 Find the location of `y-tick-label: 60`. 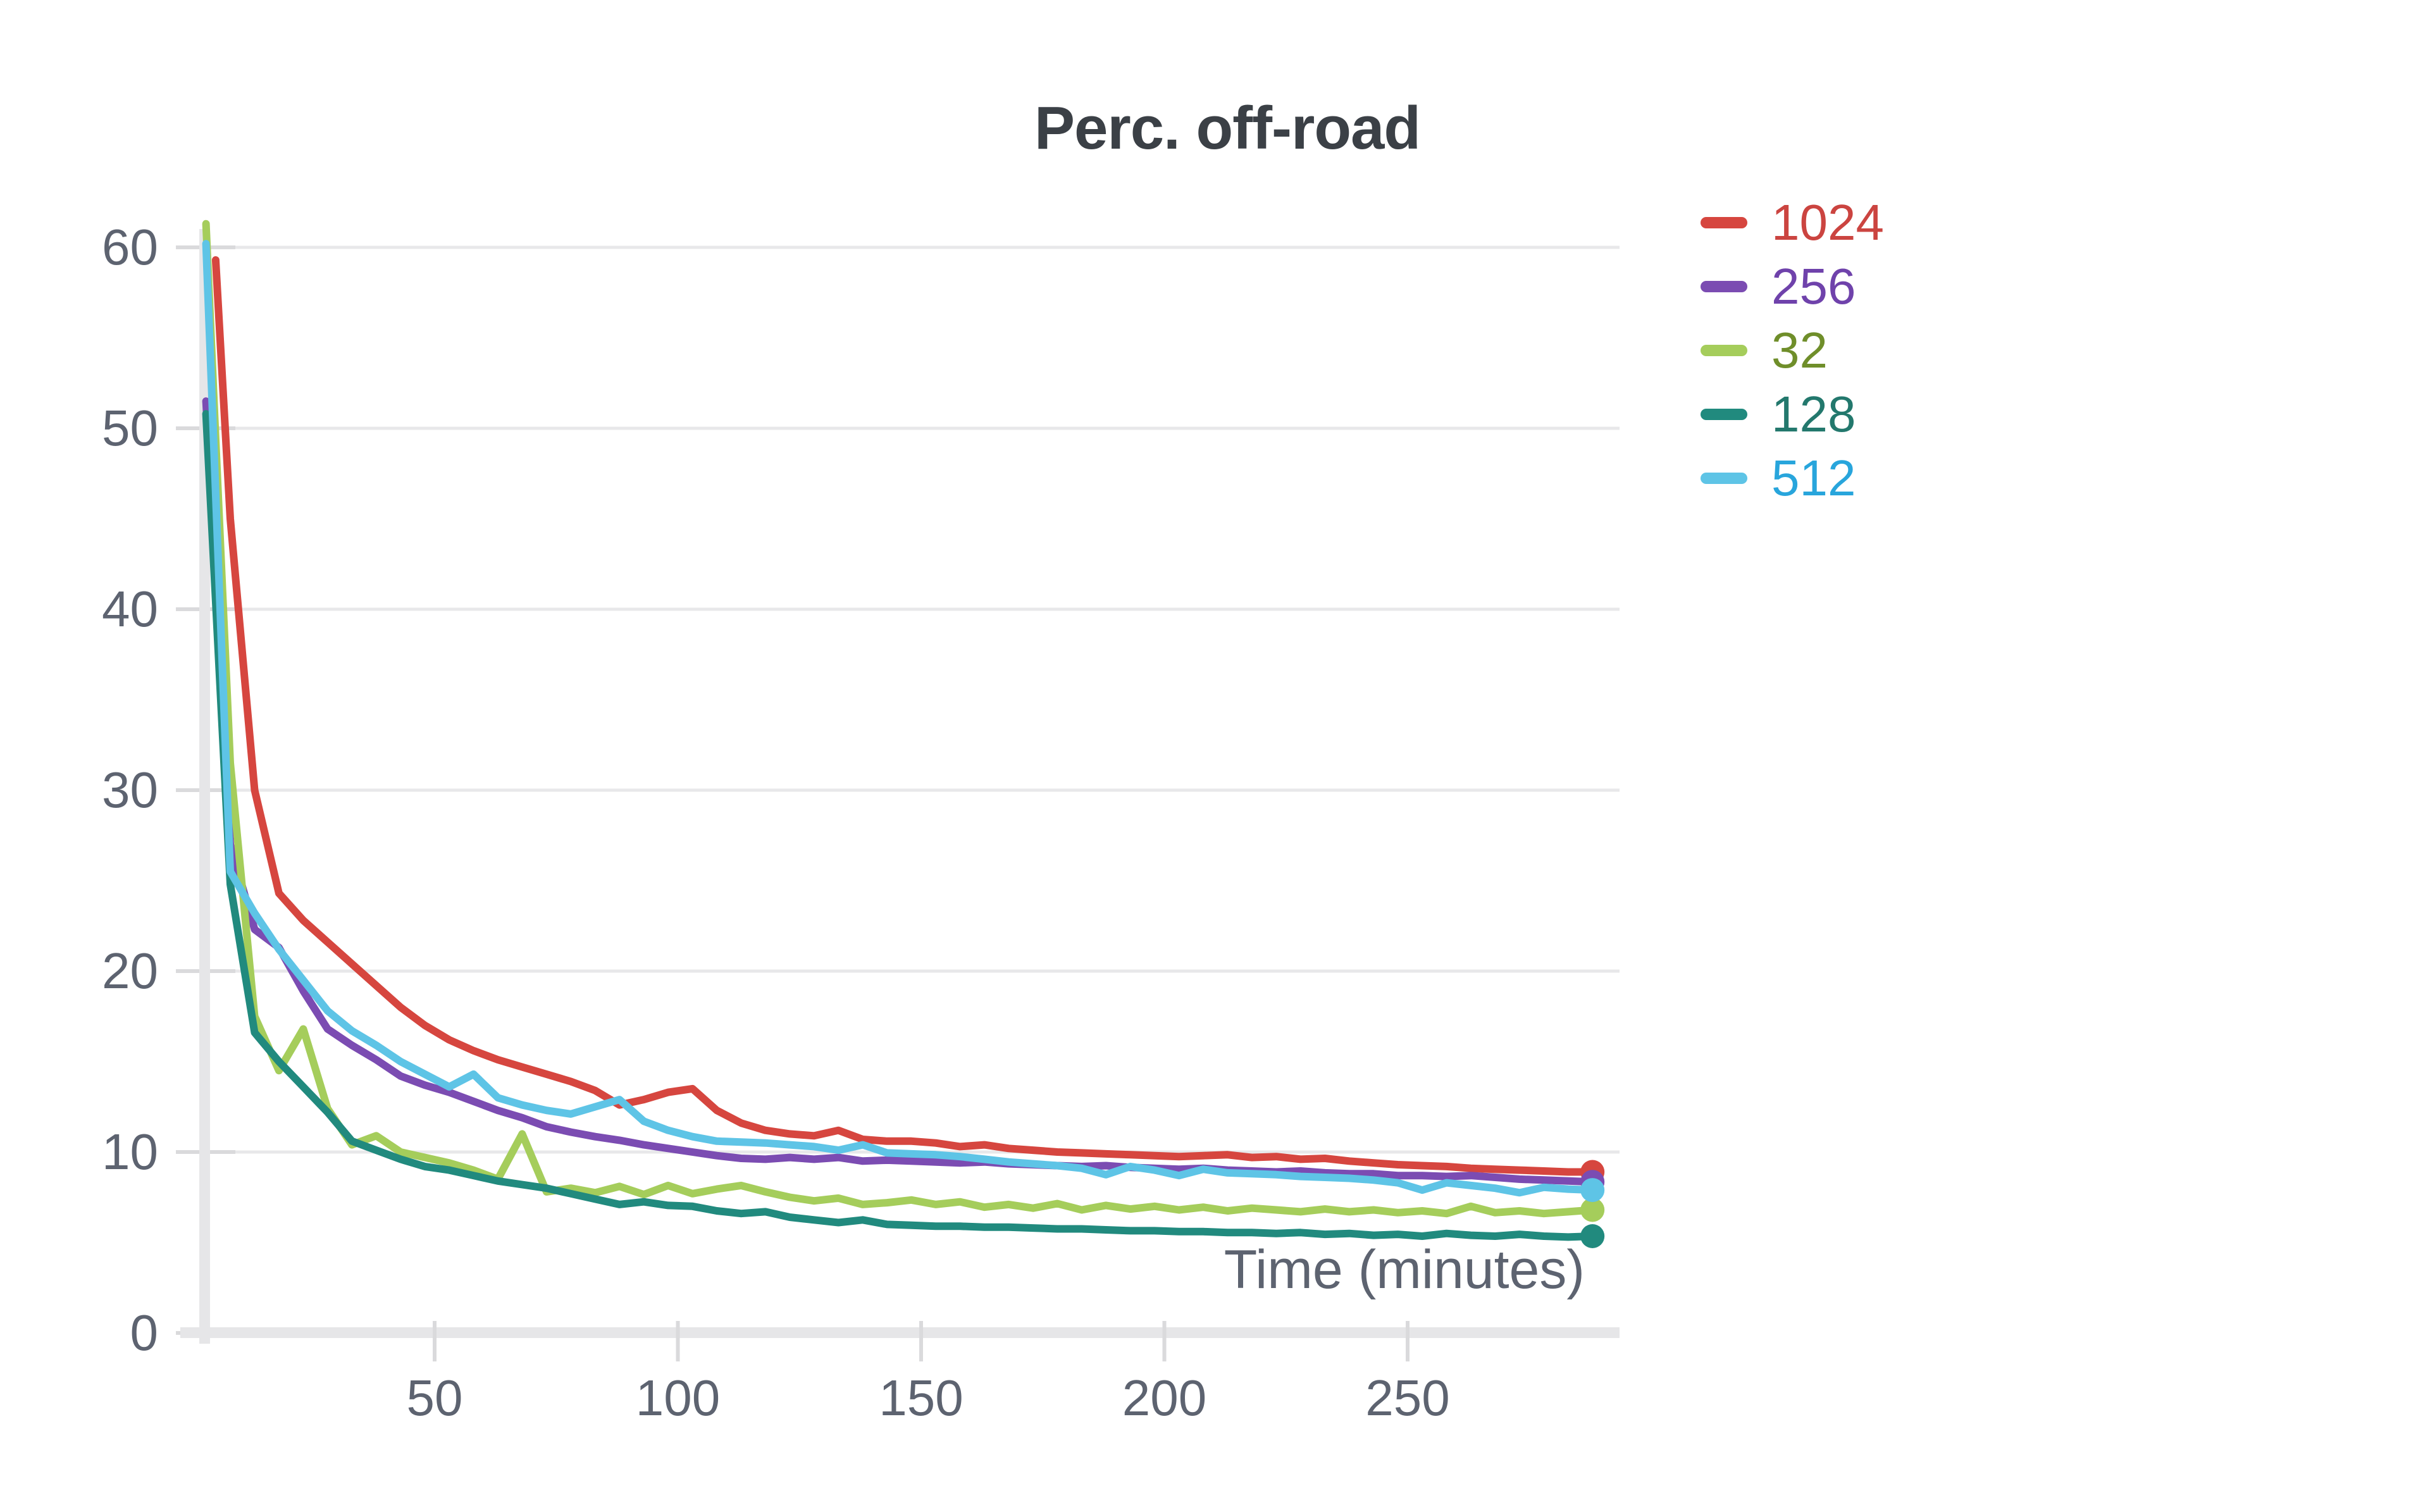

y-tick-label: 60 is located at coordinates (130, 247).